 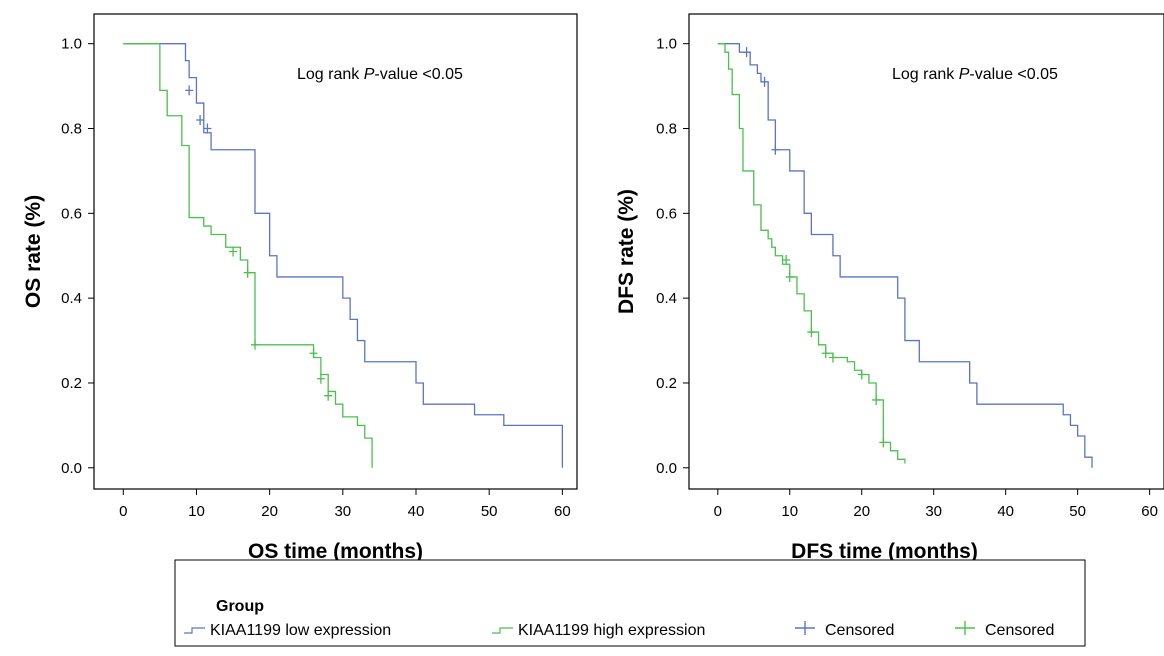 I want to click on dfs-y-tick-label: 1.0, so click(x=666, y=44).